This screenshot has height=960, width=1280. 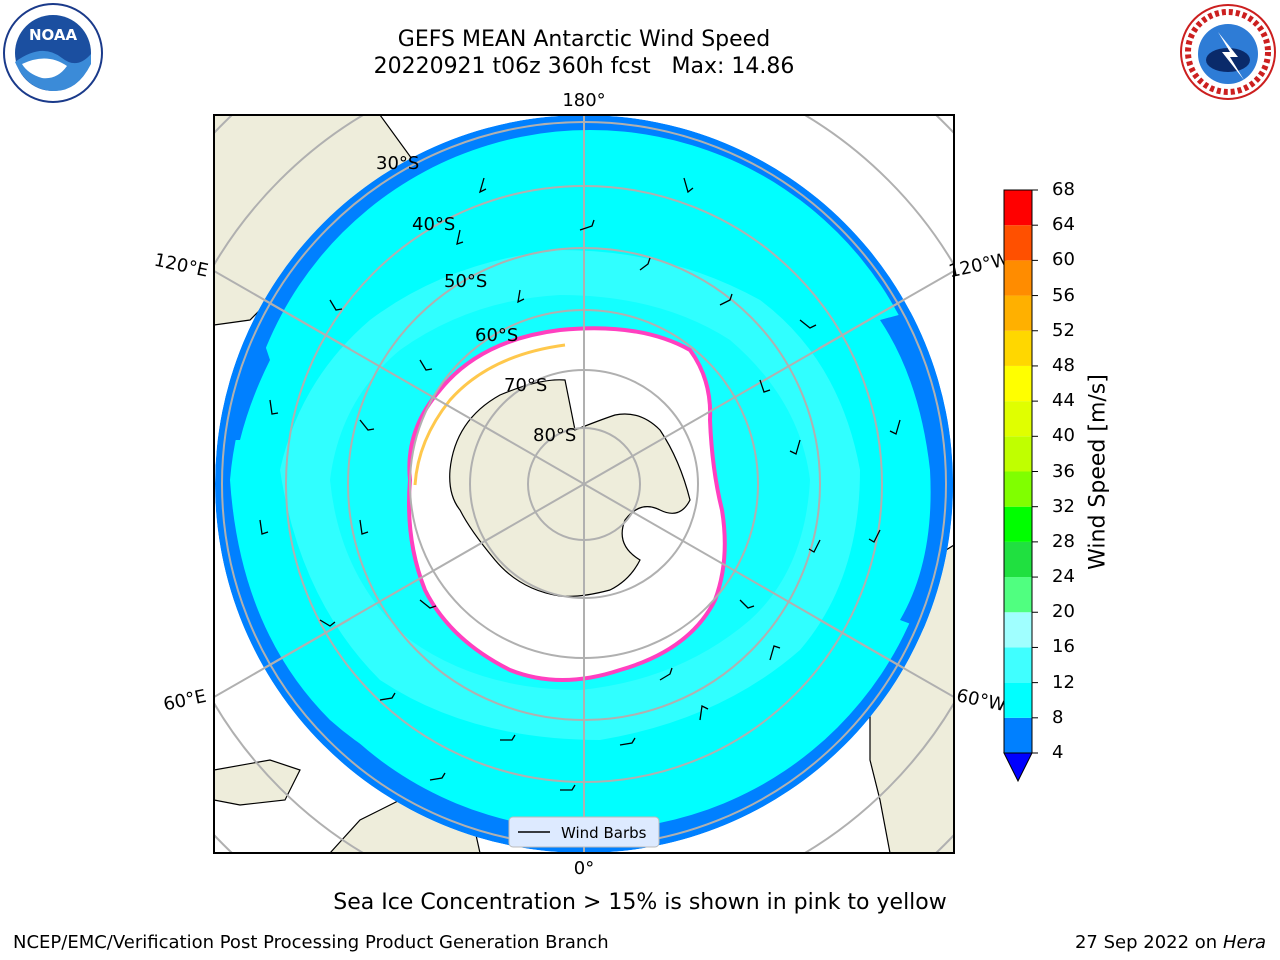 I want to click on colorbar-tick-label: 68, so click(x=1063, y=189).